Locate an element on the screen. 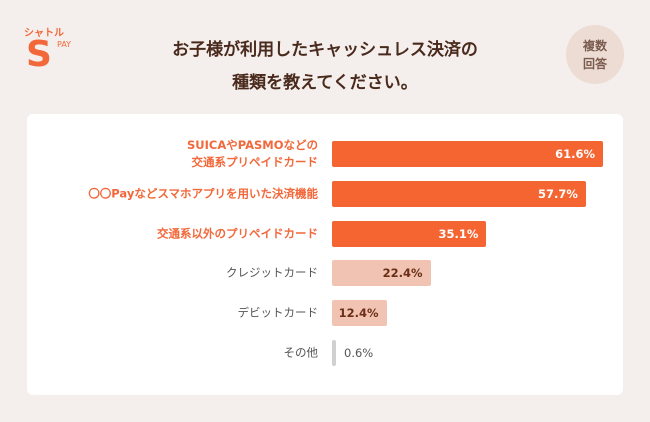 This screenshot has width=650, height=422. title-line-2: 種類を教えてください。 is located at coordinates (325, 83).